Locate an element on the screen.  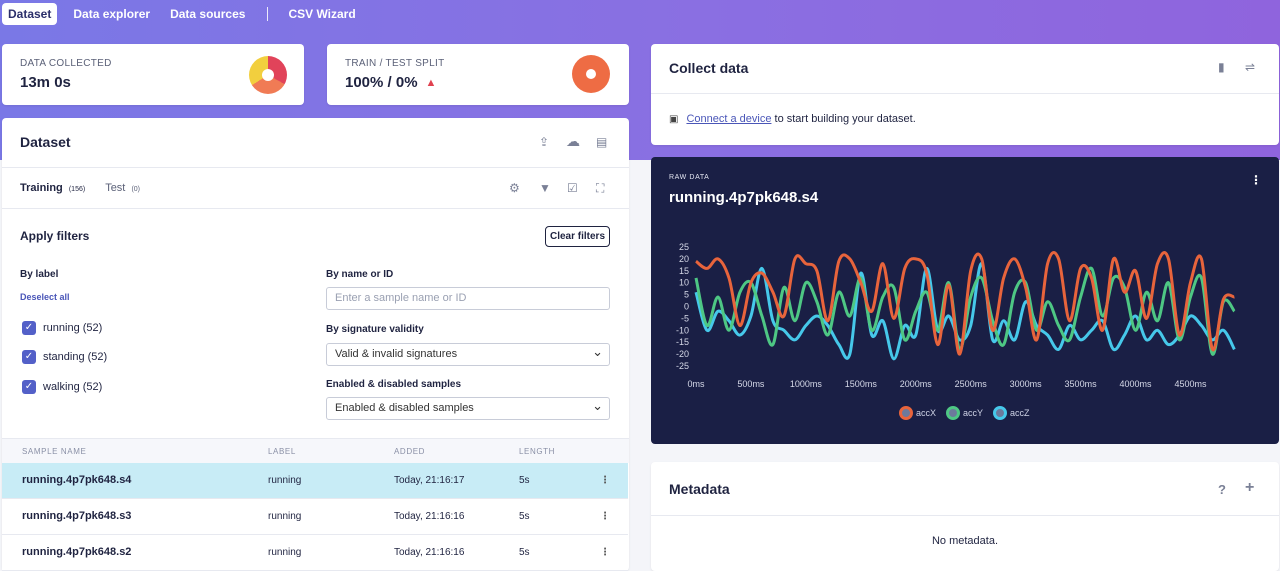
legend-item-accy: accY is located at coordinates (964, 413).